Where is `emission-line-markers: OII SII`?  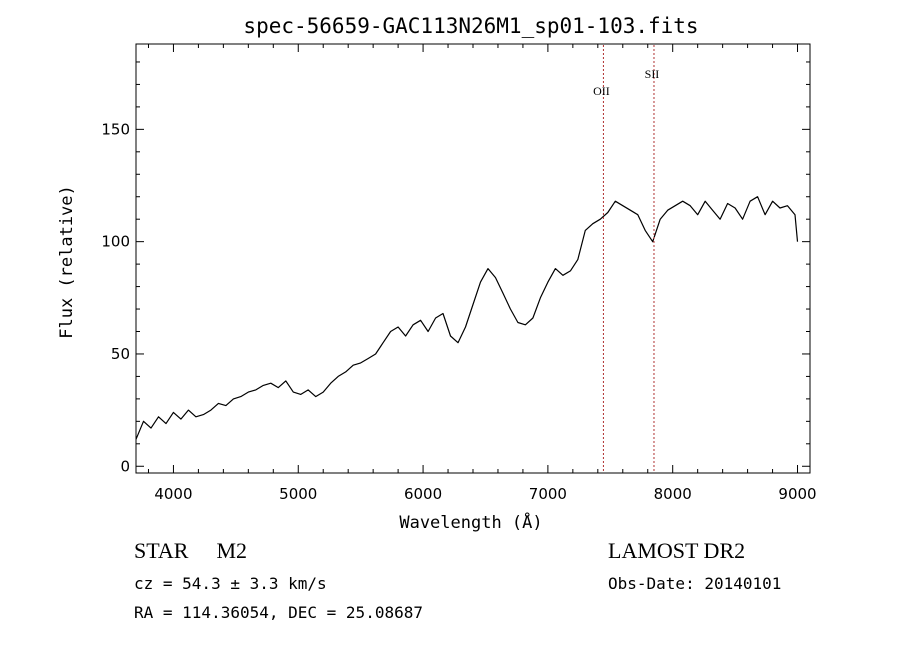
emission-line-markers: OII SII is located at coordinates (626, 258).